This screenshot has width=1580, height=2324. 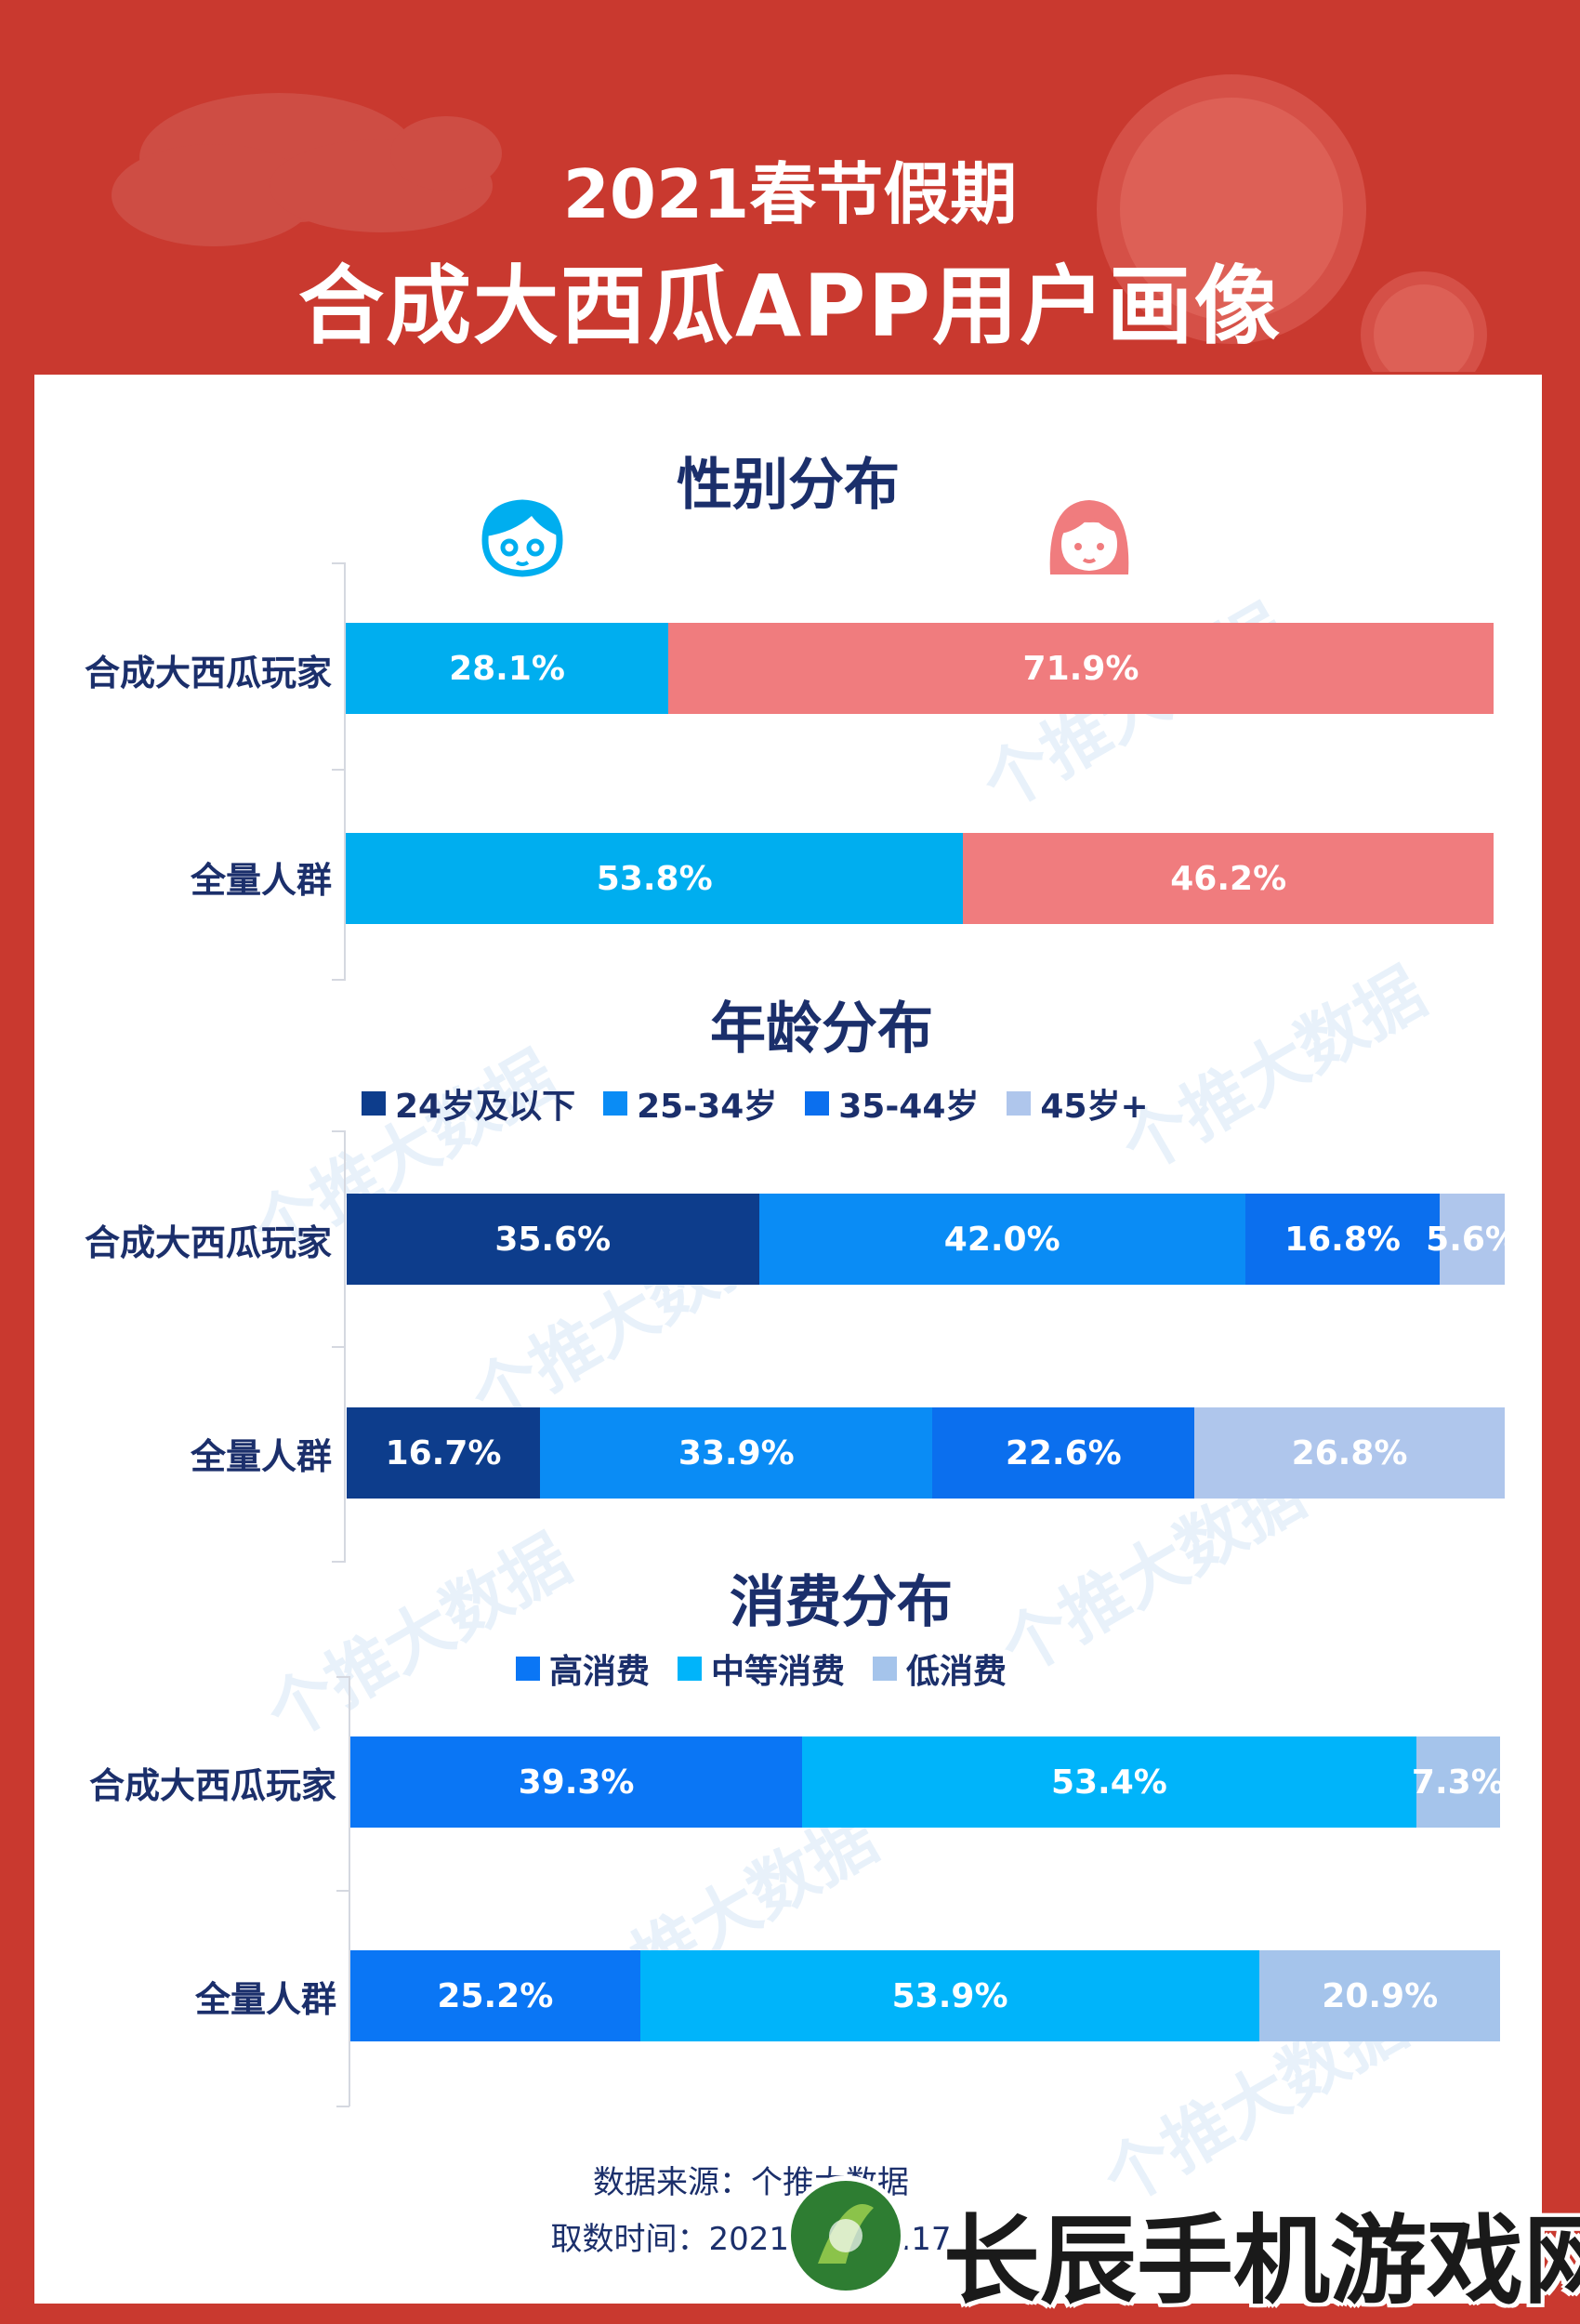 What do you see at coordinates (778, 1672) in the screenshot?
I see `legend-label: 中等消费` at bounding box center [778, 1672].